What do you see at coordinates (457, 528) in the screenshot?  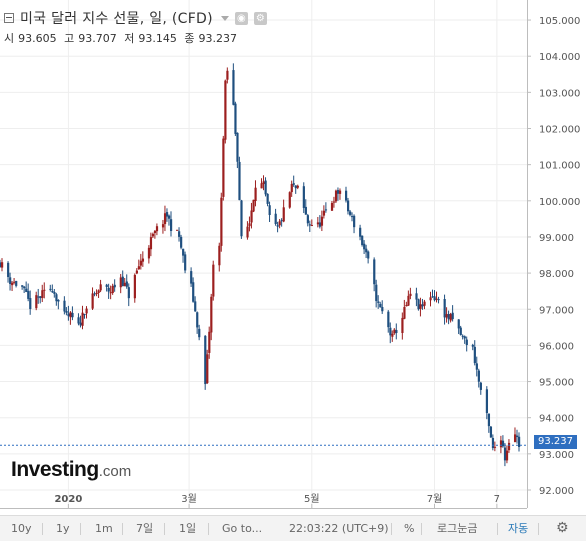 I see `log-scale-button: 로그눈금` at bounding box center [457, 528].